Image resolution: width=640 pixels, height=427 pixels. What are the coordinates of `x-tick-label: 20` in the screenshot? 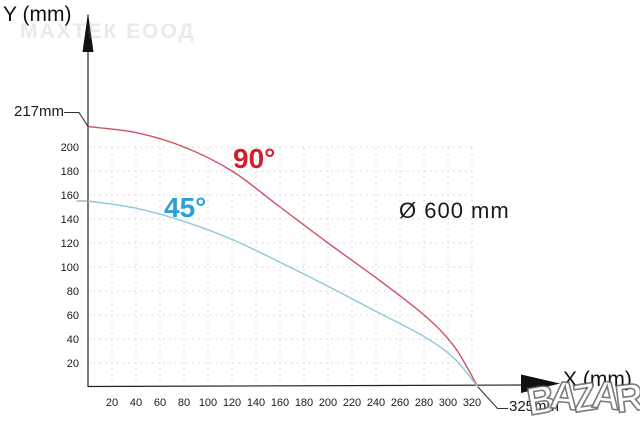 It's located at (112, 403).